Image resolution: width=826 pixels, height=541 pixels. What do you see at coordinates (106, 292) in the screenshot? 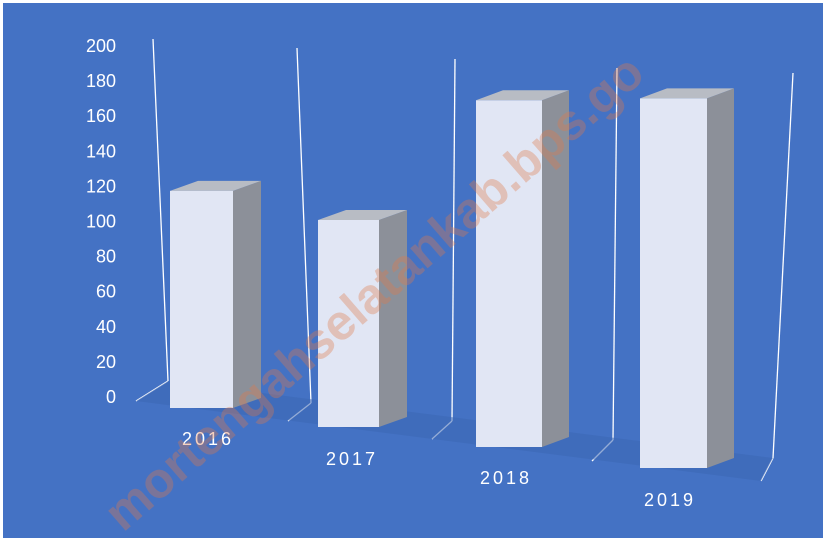
I see `y-tick-label: 60` at bounding box center [106, 292].